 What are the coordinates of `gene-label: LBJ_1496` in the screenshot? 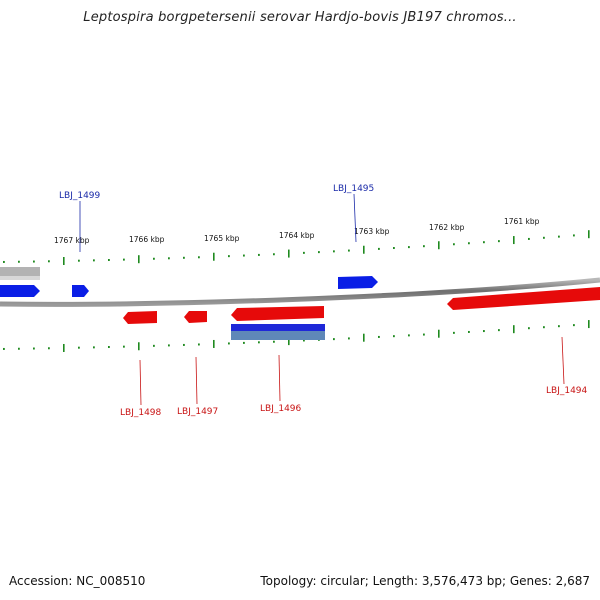 It's located at (281, 409).